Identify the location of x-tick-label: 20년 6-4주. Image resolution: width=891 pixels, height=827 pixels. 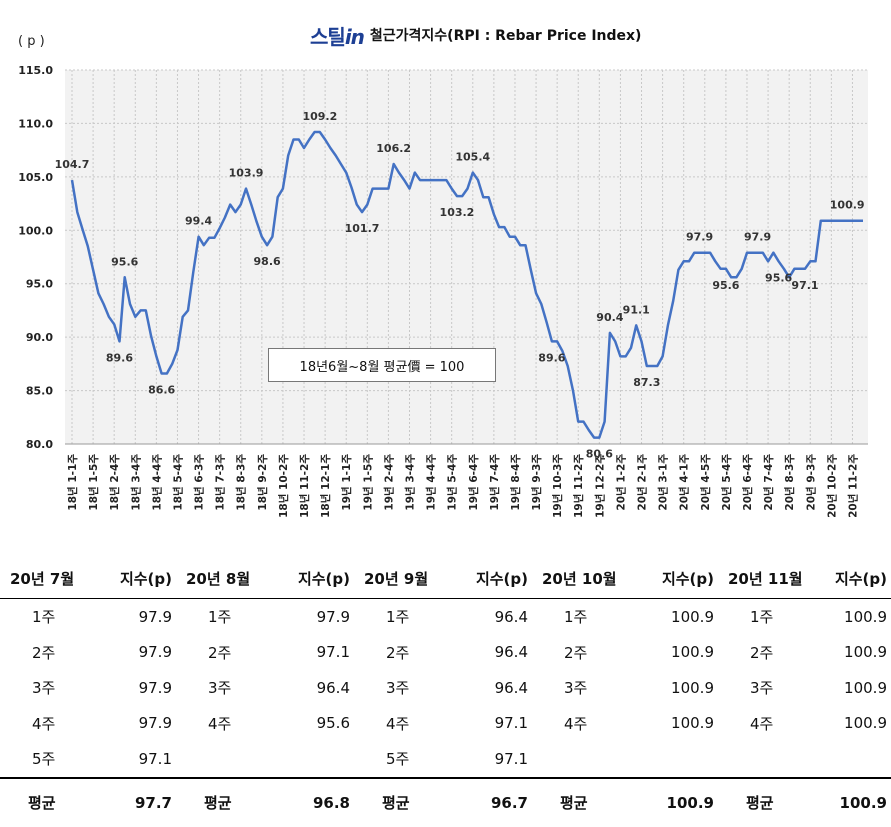
(747, 482).